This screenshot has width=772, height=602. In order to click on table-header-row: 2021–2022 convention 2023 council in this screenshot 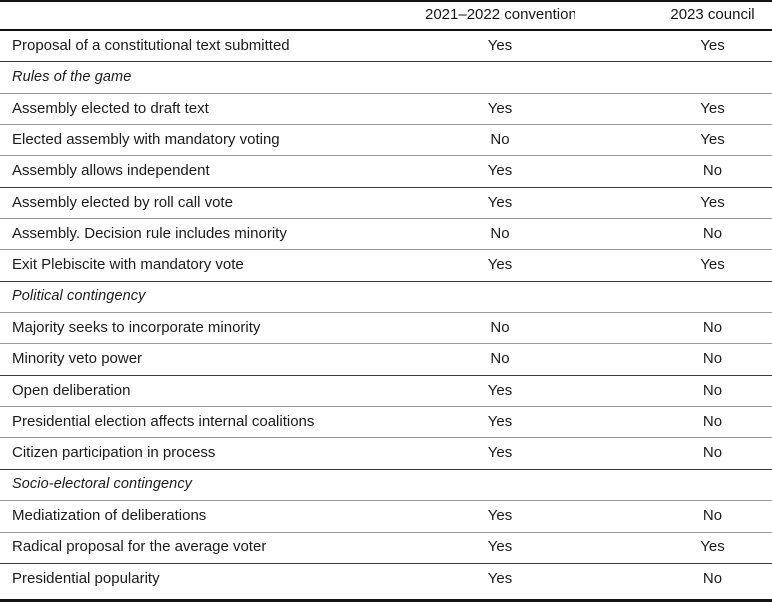, I will do `click(386, 16)`.